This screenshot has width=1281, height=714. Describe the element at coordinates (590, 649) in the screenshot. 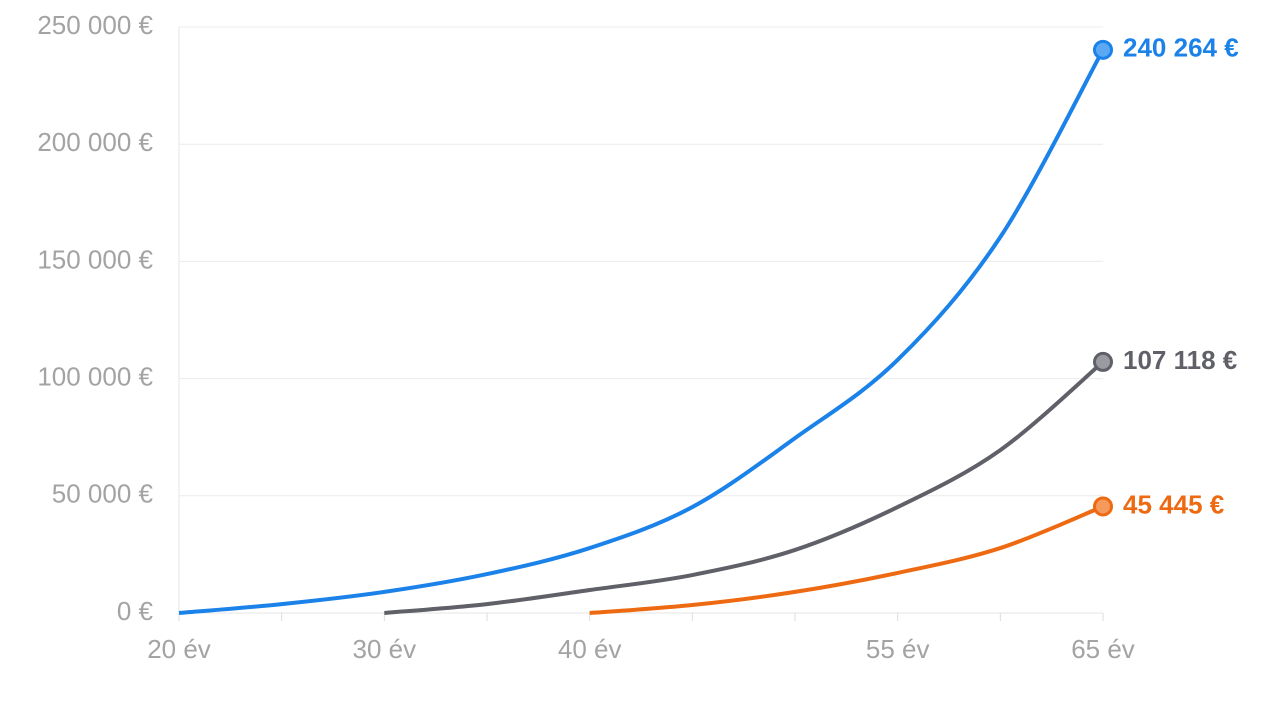

I see `x-tick-label: 40 év` at that location.